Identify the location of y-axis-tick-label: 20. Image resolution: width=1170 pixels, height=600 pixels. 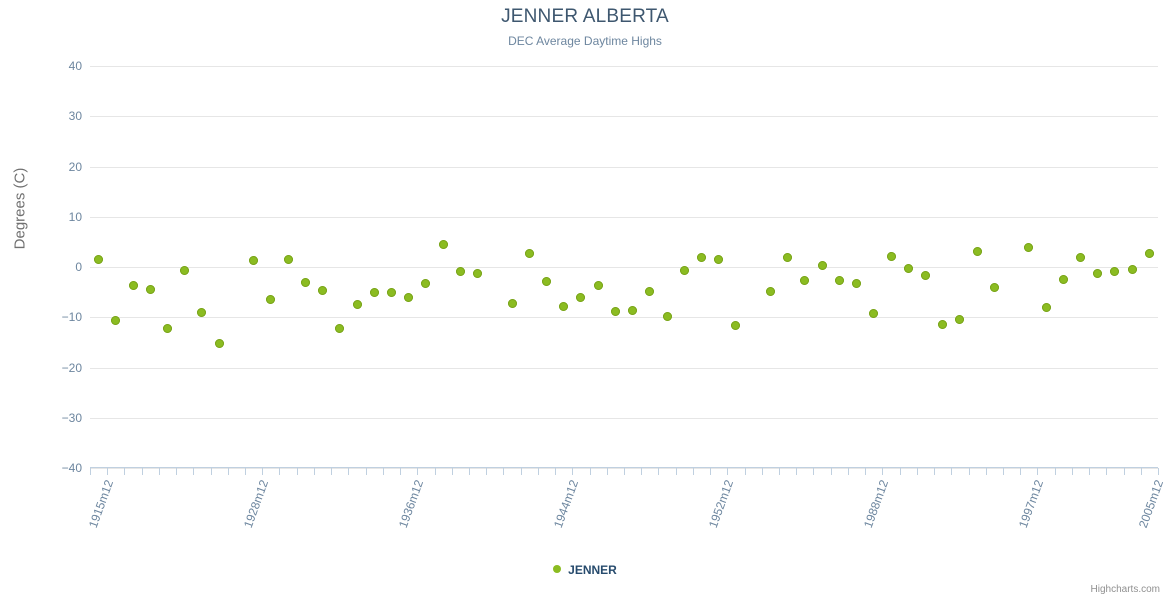
(75, 166).